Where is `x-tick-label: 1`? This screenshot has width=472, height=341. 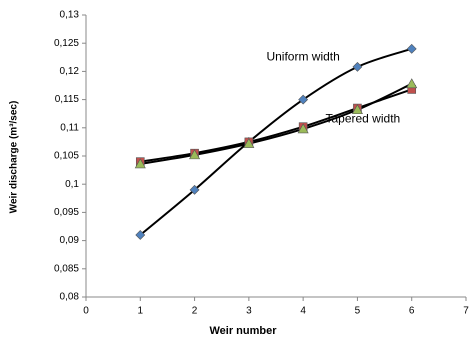 x-tick-label: 1 is located at coordinates (141, 311).